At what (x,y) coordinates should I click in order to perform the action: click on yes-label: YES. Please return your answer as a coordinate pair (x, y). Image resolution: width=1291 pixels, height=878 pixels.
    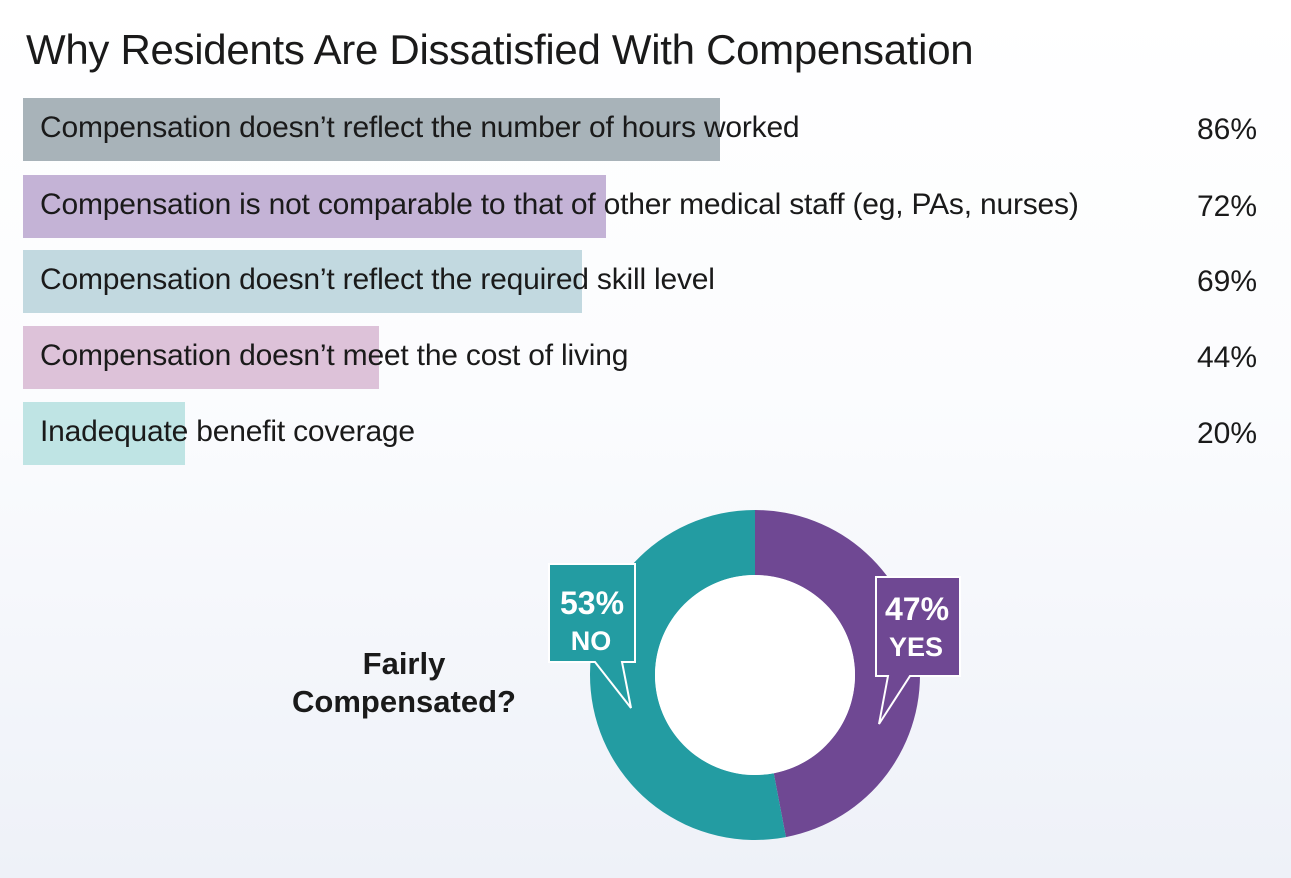
    Looking at the image, I should click on (916, 647).